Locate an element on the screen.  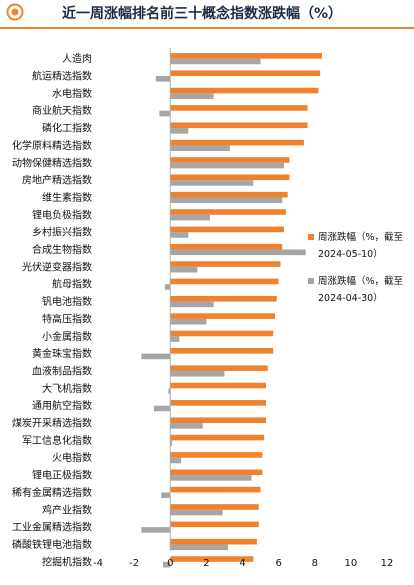
category-label: 锂电负极指数 is located at coordinates (62, 214).